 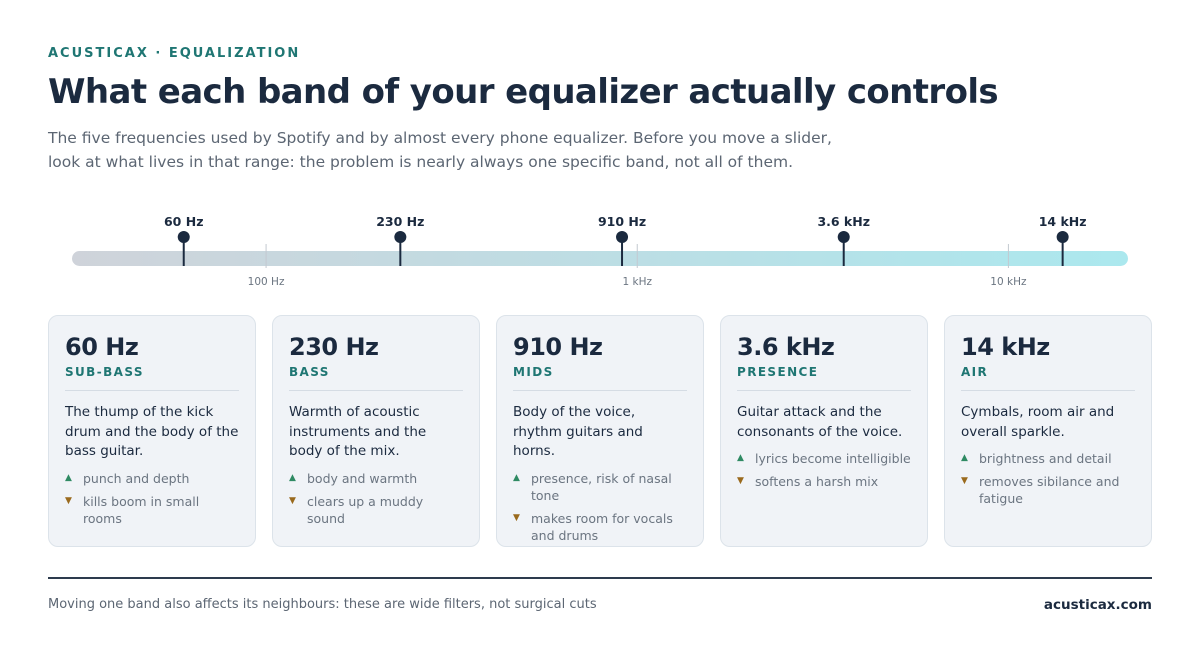 What do you see at coordinates (817, 481) in the screenshot?
I see `cut-text: softens a harsh mix` at bounding box center [817, 481].